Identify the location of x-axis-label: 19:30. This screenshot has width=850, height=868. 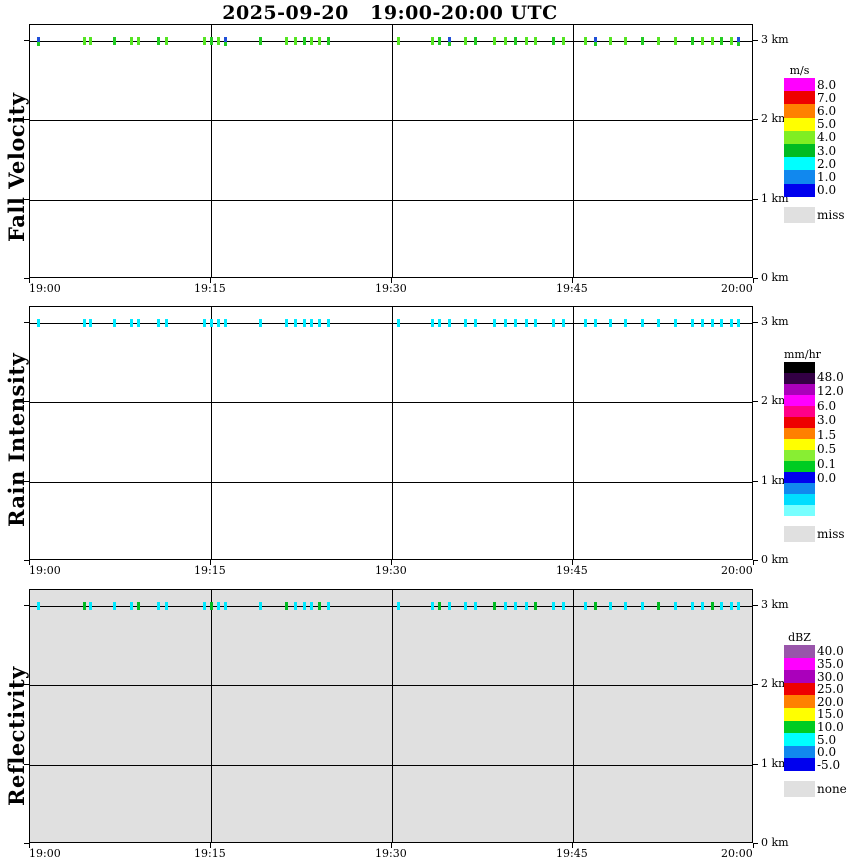
(391, 853).